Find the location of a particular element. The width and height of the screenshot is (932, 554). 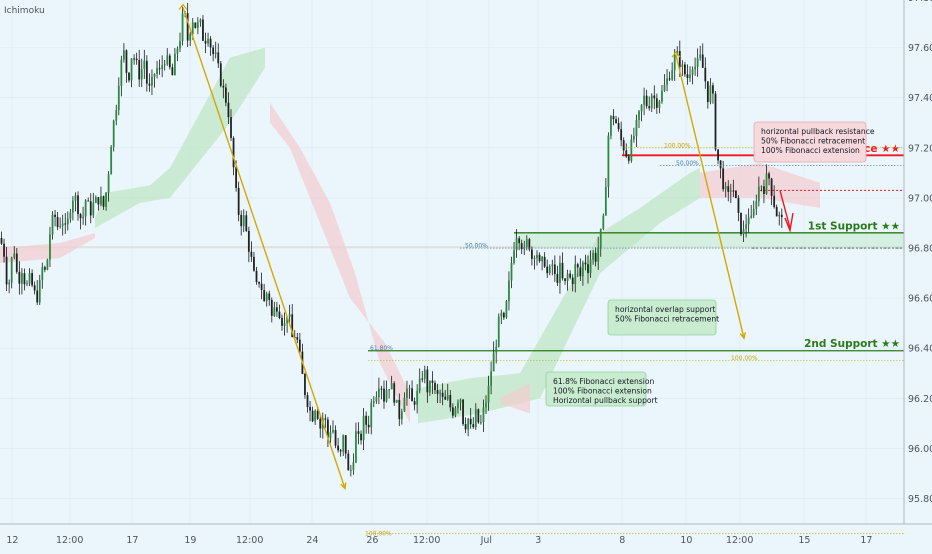

time-tick-9: 3 is located at coordinates (538, 540).